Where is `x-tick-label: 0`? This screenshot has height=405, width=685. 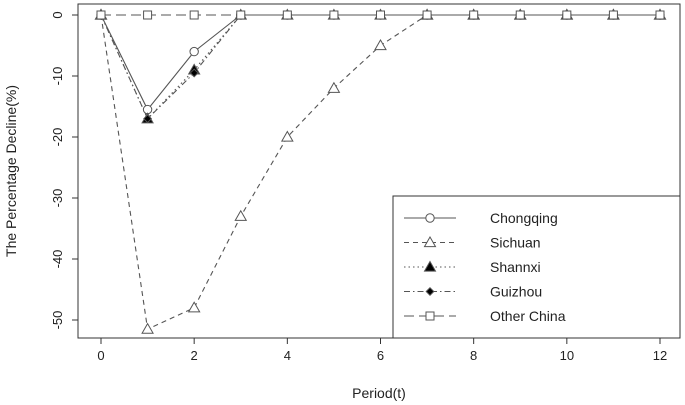 x-tick-label: 0 is located at coordinates (100, 355).